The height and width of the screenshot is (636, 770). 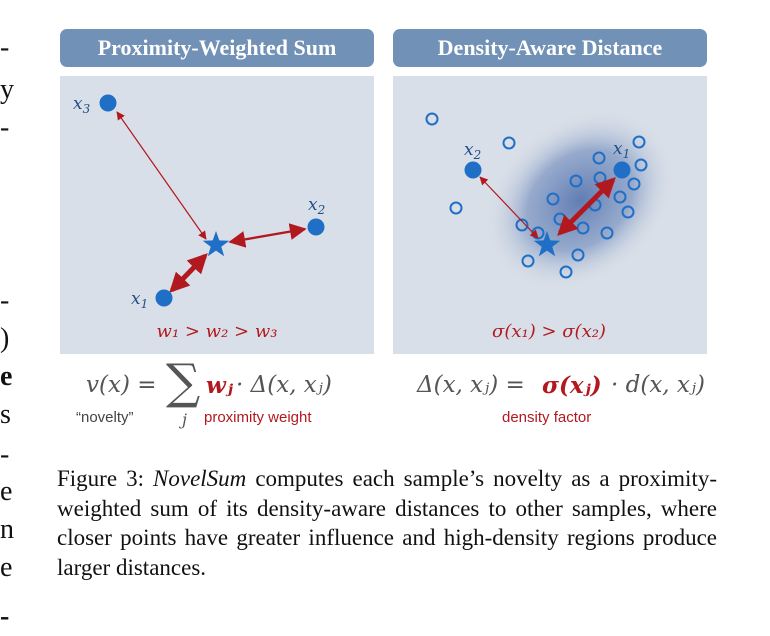 What do you see at coordinates (7, 332) in the screenshot?
I see `left-column-fragment: - y - - ) e s - e n e -` at bounding box center [7, 332].